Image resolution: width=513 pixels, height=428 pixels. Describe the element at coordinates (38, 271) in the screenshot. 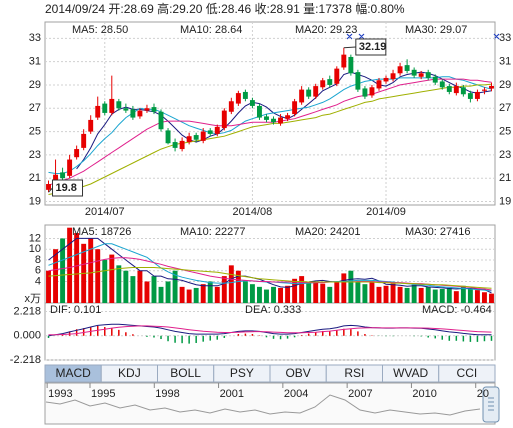

I see `y-tick-label: 6` at that location.